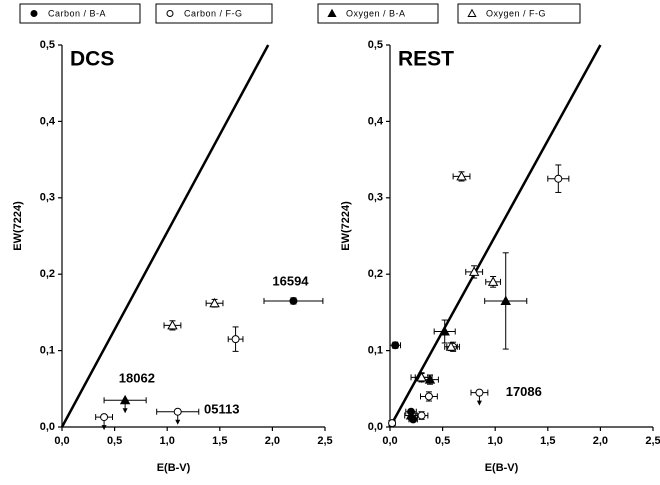  Describe the element at coordinates (524, 391) in the screenshot. I see `annotation: 17086` at that location.